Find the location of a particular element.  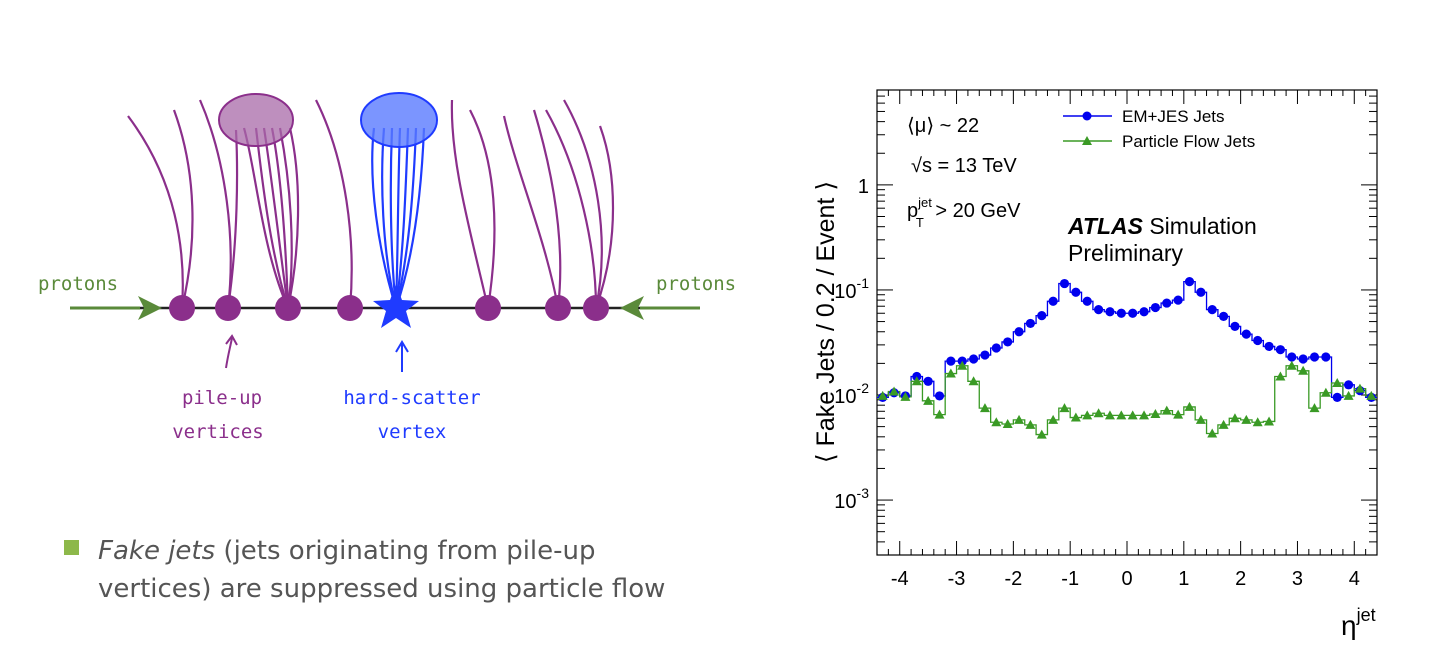

pileup-vertices is located at coordinates (389, 308).